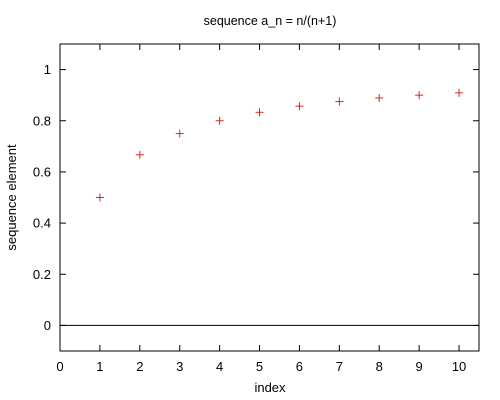 This screenshot has height=400, width=500. Describe the element at coordinates (270, 21) in the screenshot. I see `chart-title: sequence a_n = n/(n+1)` at that location.